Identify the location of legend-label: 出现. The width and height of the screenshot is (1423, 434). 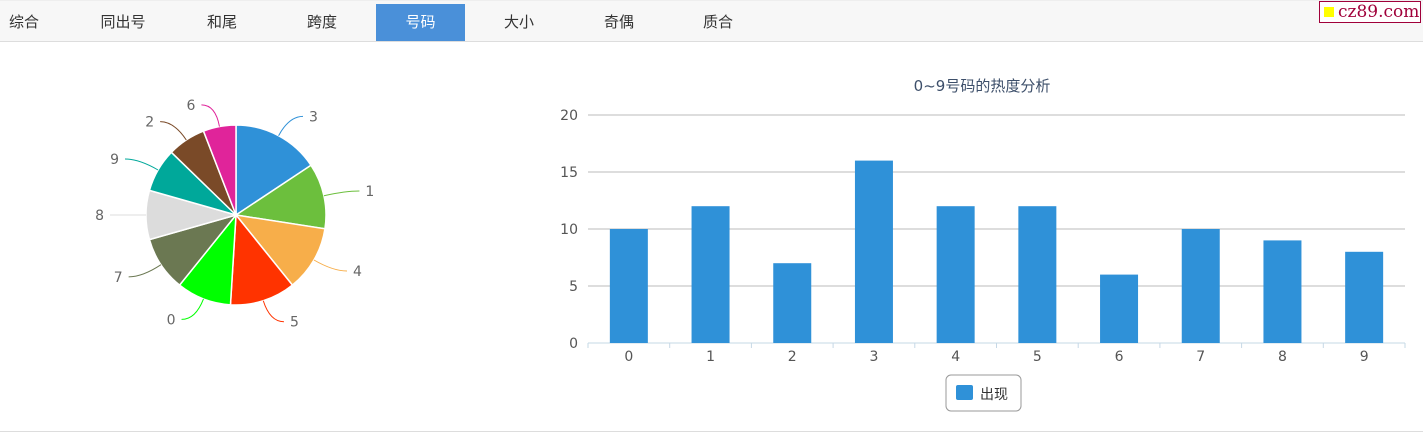
(994, 395).